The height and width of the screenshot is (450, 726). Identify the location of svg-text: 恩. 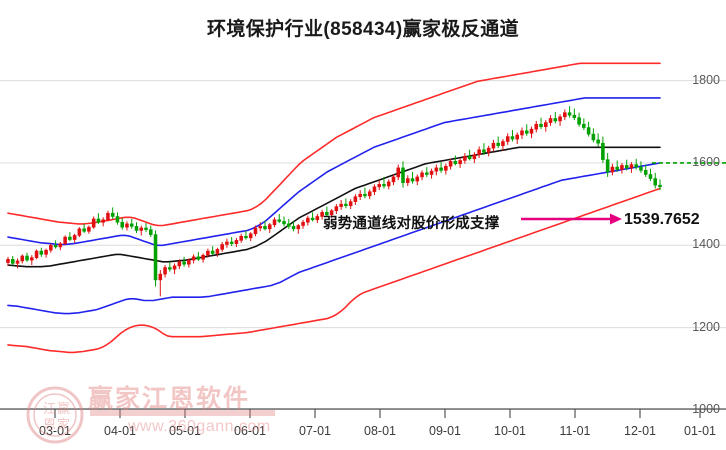
(49, 424).